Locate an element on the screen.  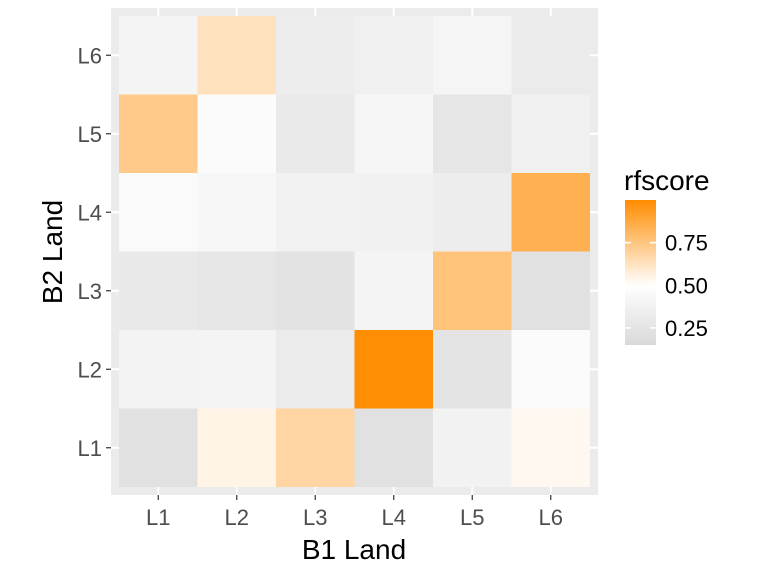
y-axis: L1 L2 L3 L4 L5 L6 is located at coordinates (94, 252).